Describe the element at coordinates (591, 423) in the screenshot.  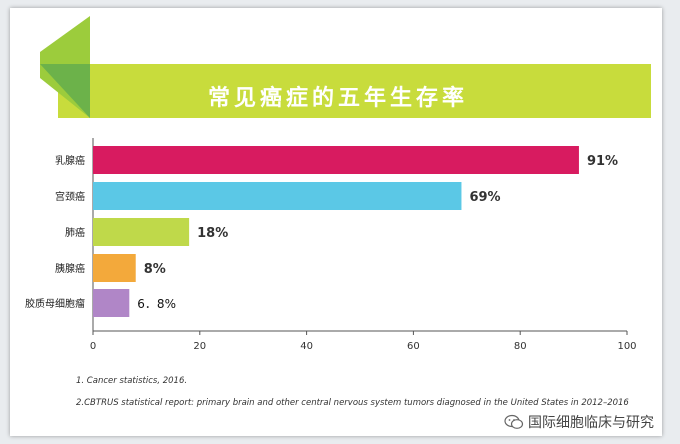
I see `watermark-text: 国际细胞临床与研究` at that location.